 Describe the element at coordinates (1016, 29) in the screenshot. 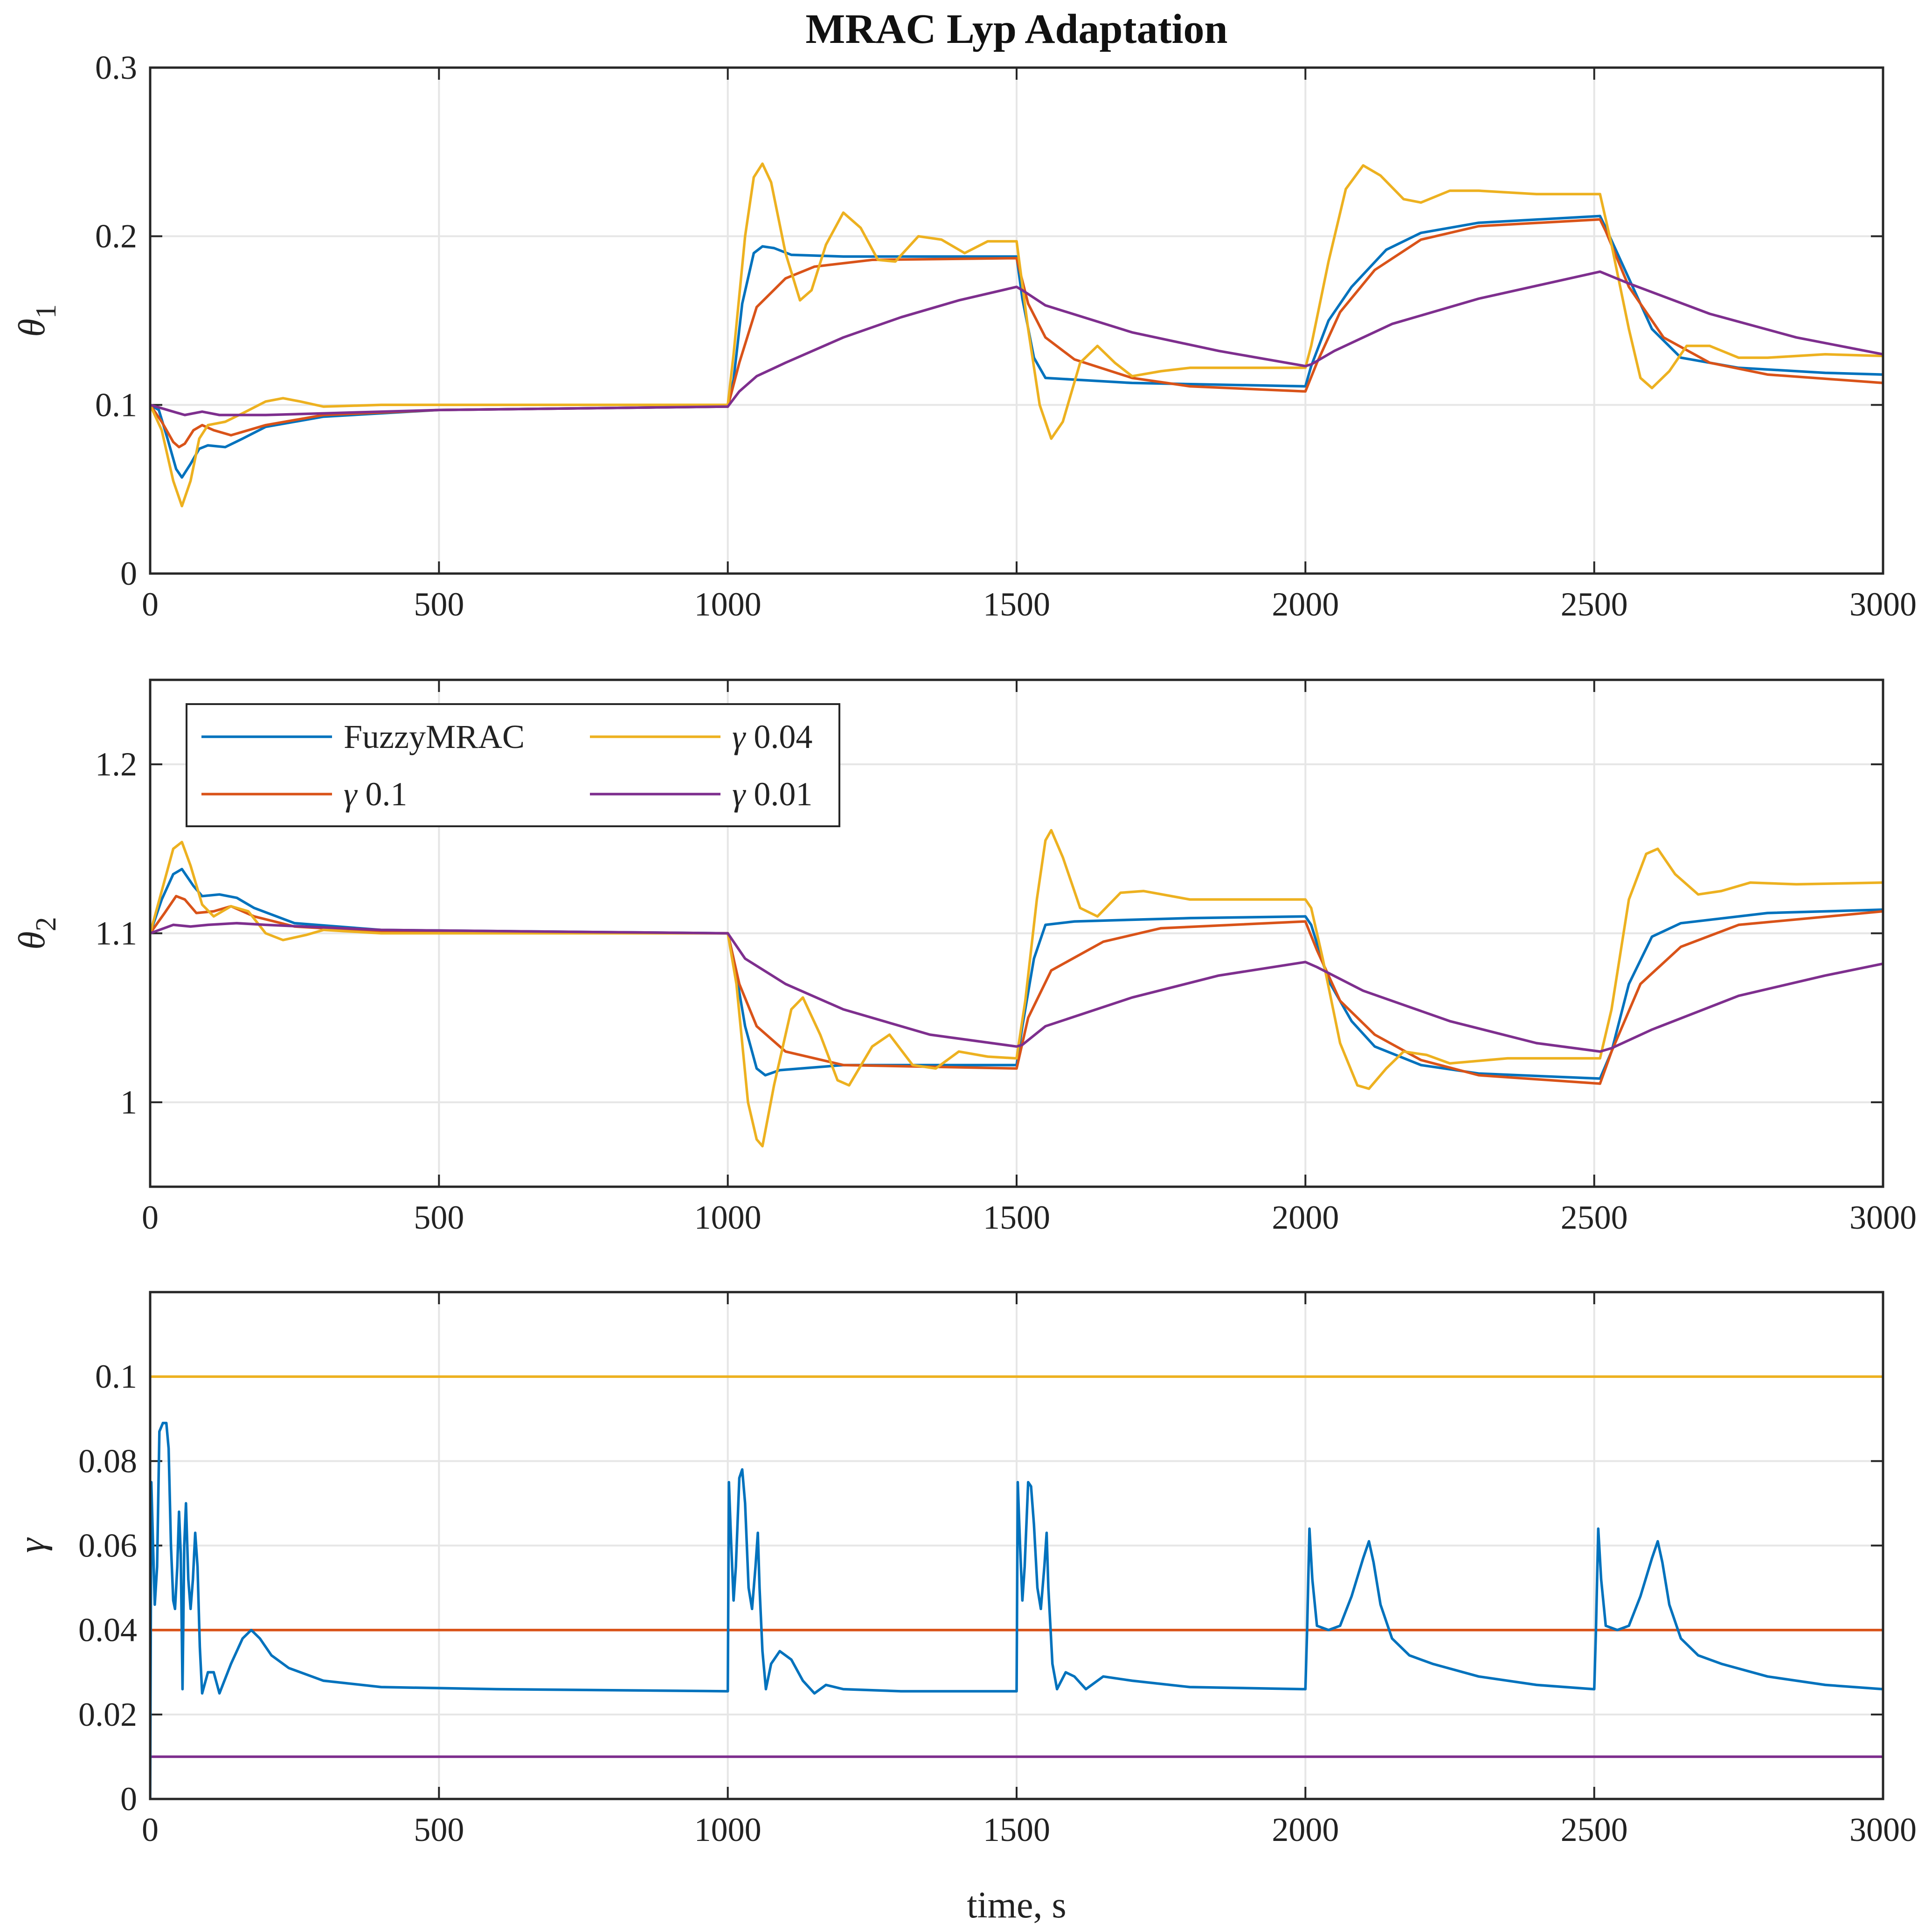

I see `chart-title: MRAC Lyp Adaptation` at that location.